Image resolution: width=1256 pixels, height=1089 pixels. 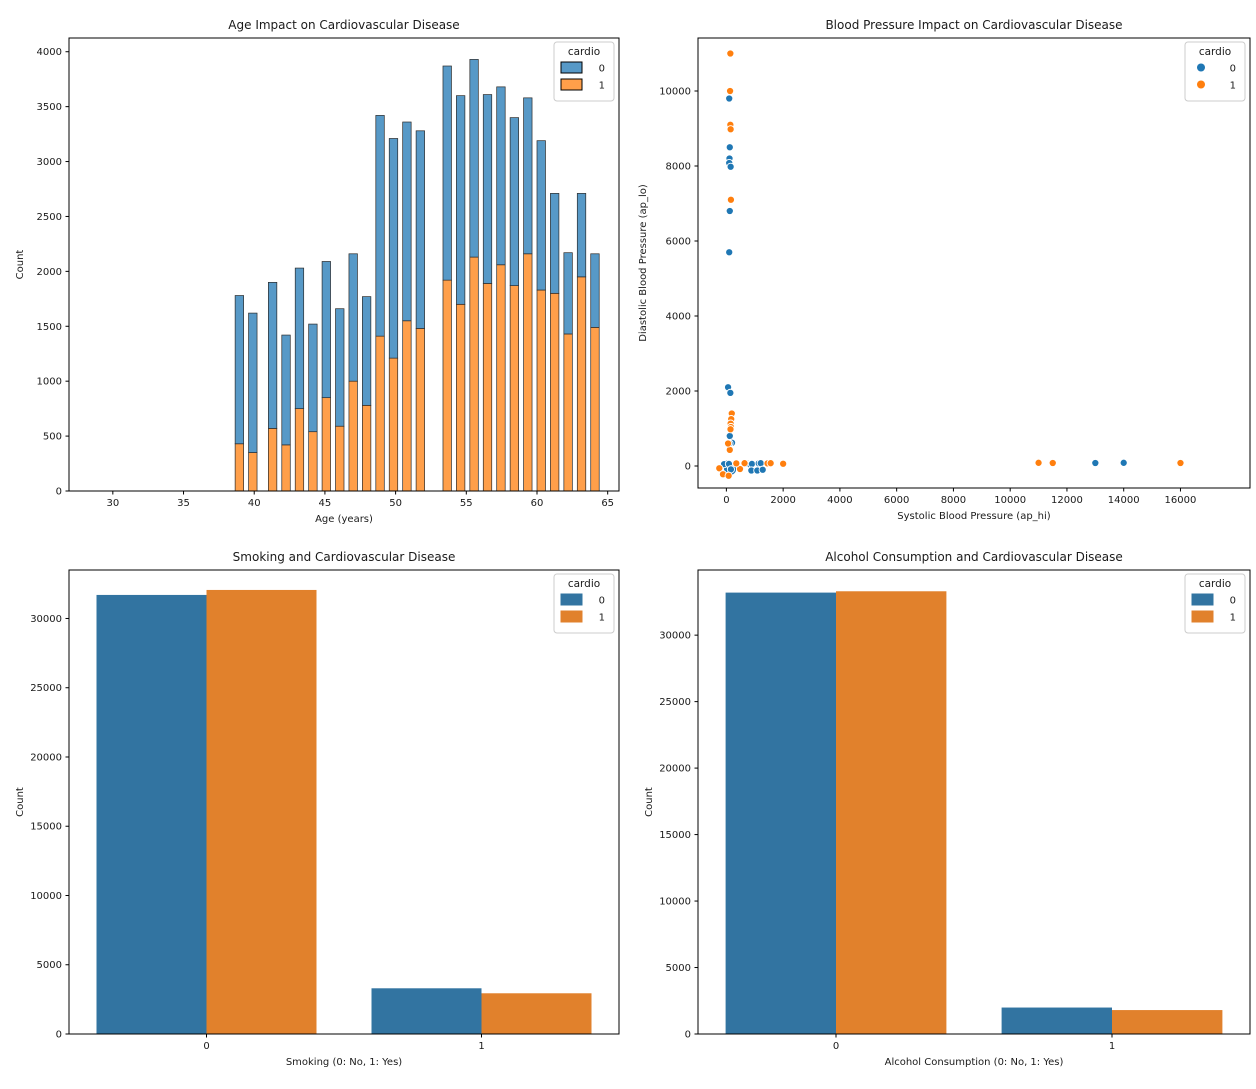 What do you see at coordinates (1124, 500) in the screenshot?
I see `x-tick-label: 14000` at bounding box center [1124, 500].